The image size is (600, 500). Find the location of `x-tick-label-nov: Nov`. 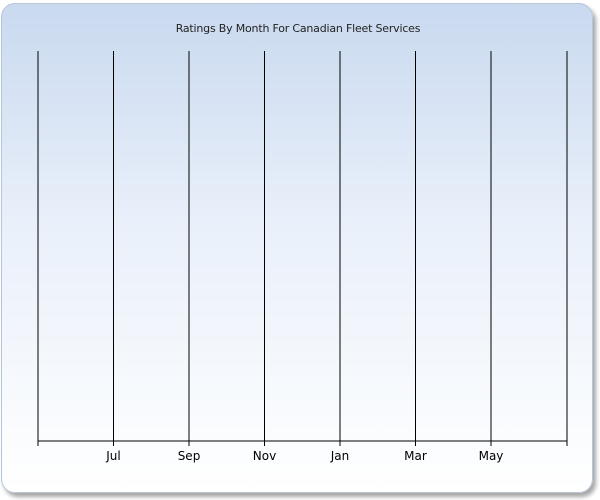

x-tick-label-nov: Nov is located at coordinates (264, 456).